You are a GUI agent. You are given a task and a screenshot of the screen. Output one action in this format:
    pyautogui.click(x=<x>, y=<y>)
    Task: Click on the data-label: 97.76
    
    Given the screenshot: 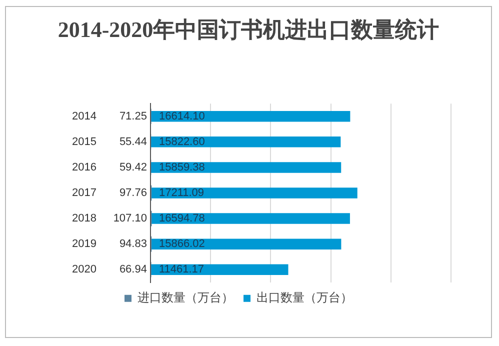 What is the action you would take?
    pyautogui.click(x=133, y=193)
    